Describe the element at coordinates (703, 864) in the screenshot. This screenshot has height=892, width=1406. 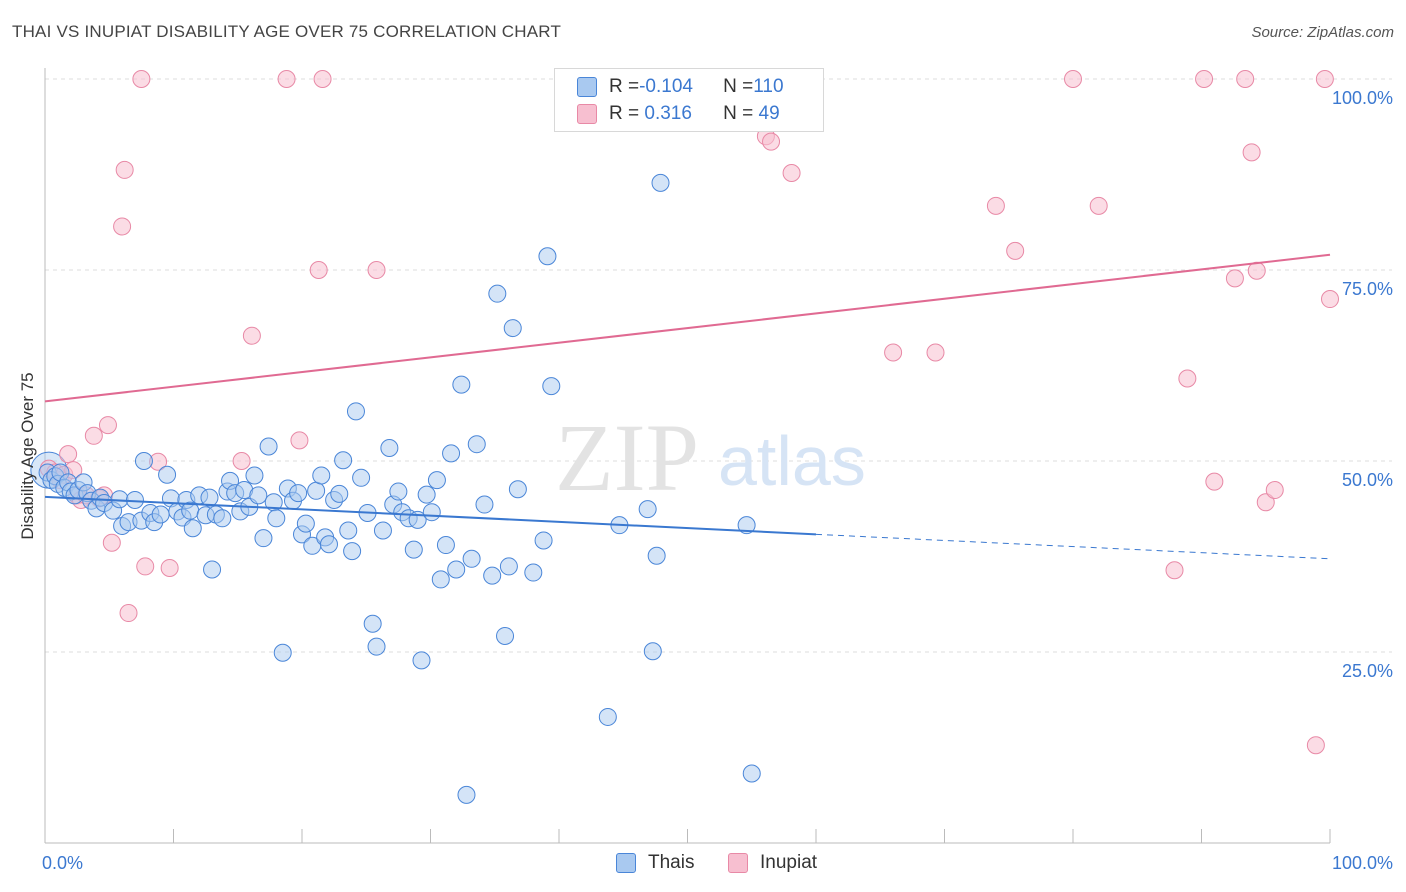
I see `series-legend: Thais Inupiat` at that location.